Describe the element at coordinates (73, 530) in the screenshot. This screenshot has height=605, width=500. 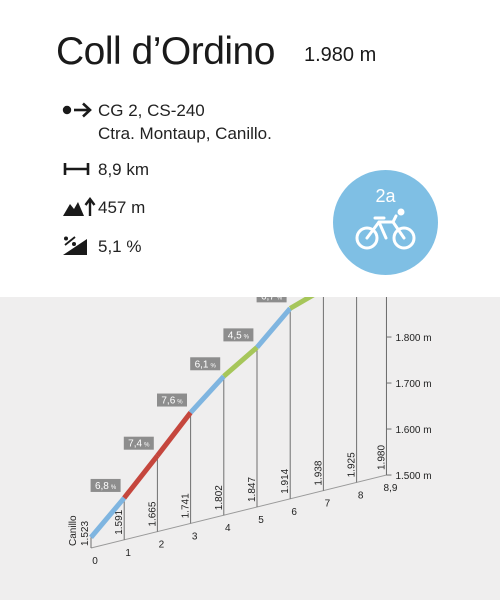
I see `start-town-label: Canillo` at that location.